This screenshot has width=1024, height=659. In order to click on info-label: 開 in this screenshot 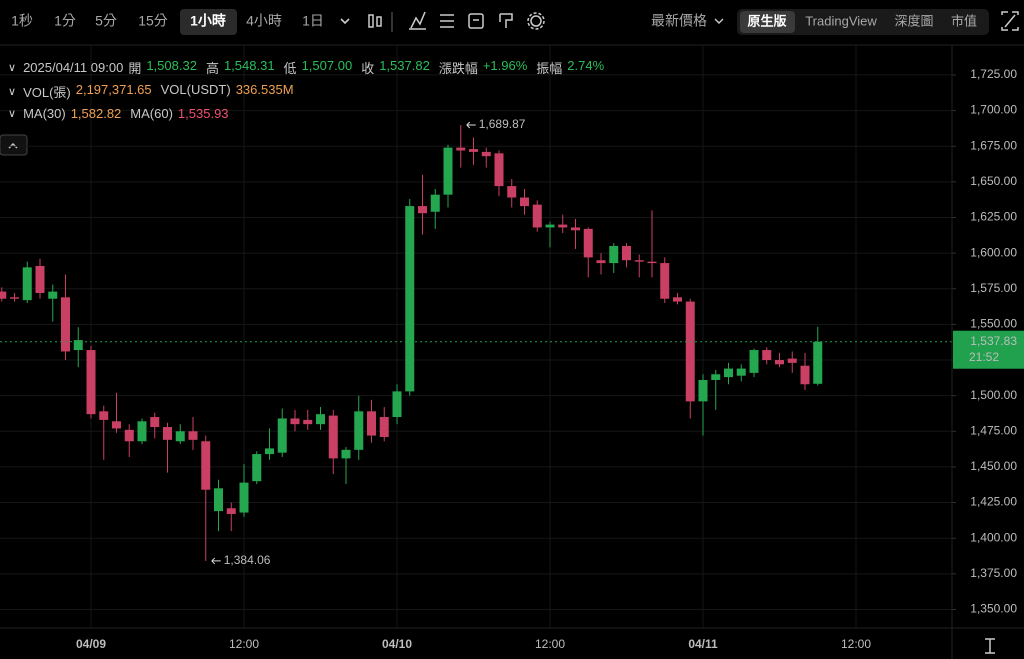, I will do `click(135, 68)`.